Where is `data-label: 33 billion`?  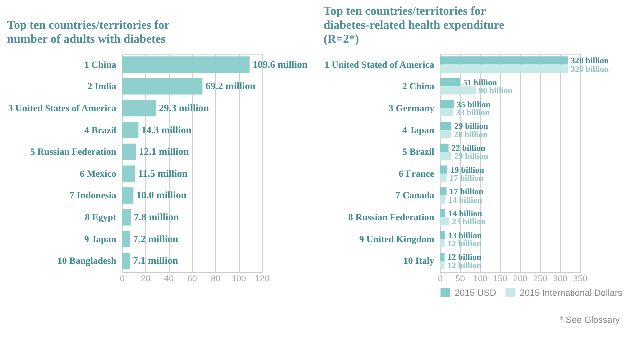 data-label: 33 billion is located at coordinates (473, 113).